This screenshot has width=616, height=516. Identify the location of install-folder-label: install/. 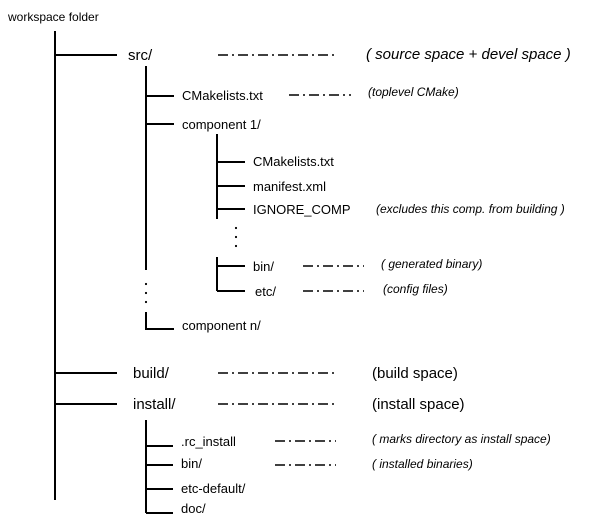
(154, 404).